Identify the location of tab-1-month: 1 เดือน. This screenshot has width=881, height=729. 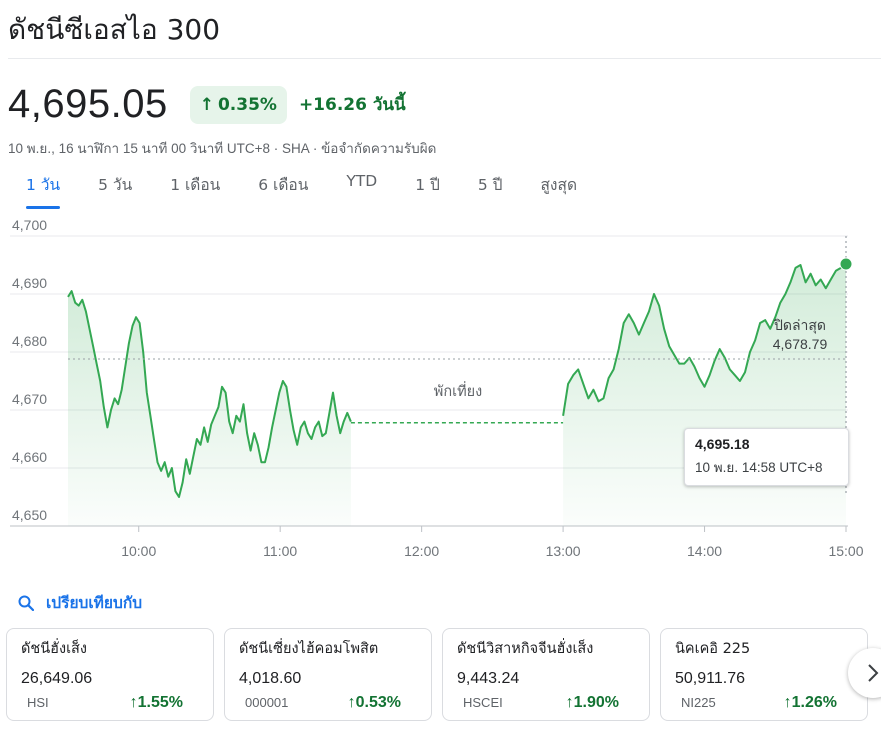
(195, 185).